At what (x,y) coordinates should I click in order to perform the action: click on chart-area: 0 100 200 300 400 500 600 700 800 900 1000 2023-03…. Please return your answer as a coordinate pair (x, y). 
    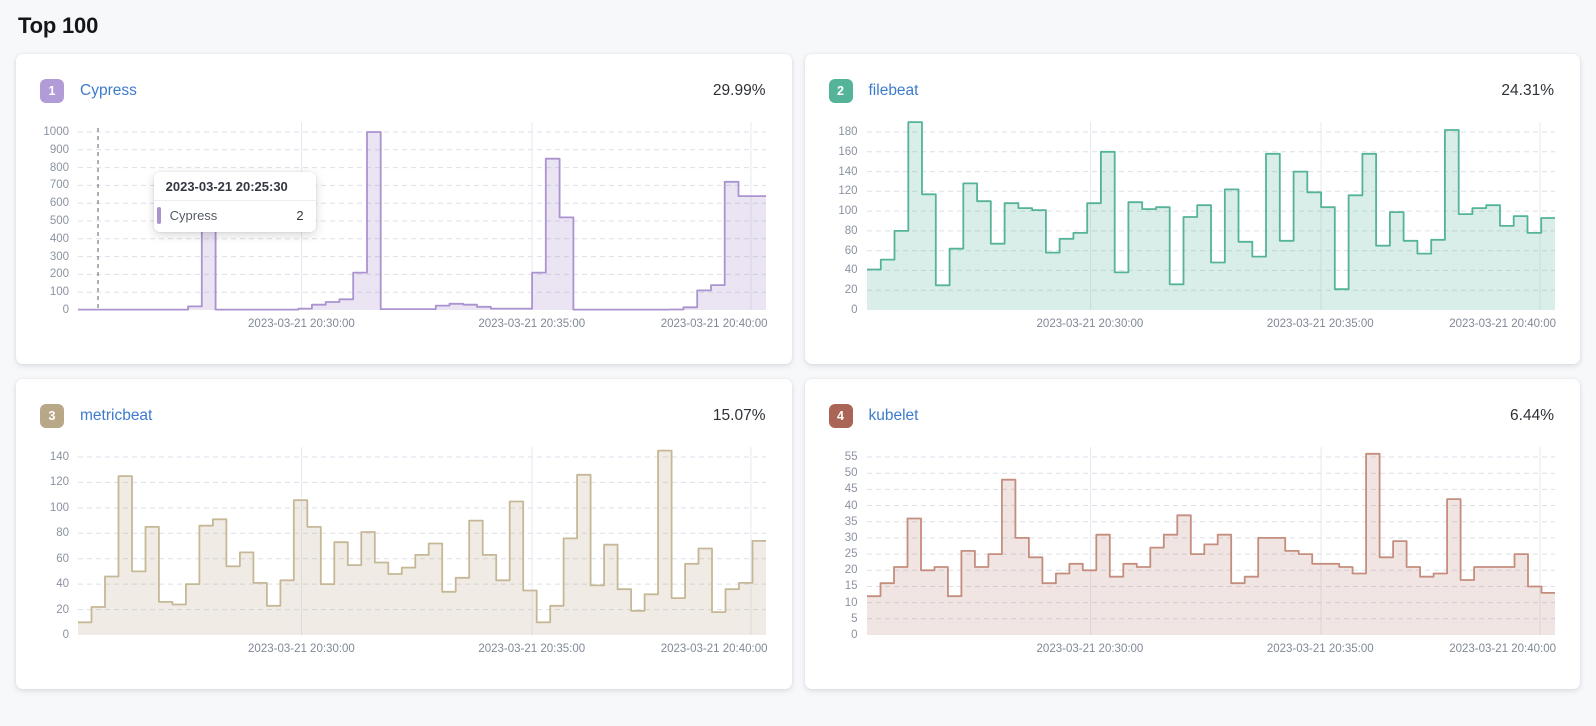
    Looking at the image, I should click on (403, 218).